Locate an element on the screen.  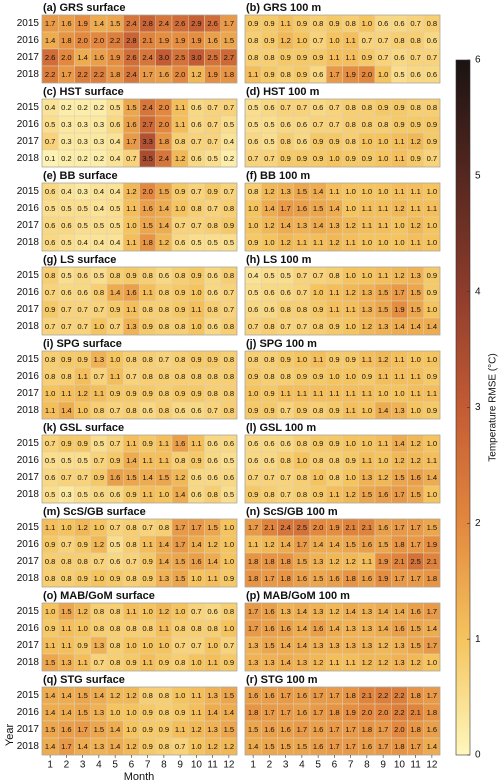
cell-label: 2.7 is located at coordinates (229, 57).